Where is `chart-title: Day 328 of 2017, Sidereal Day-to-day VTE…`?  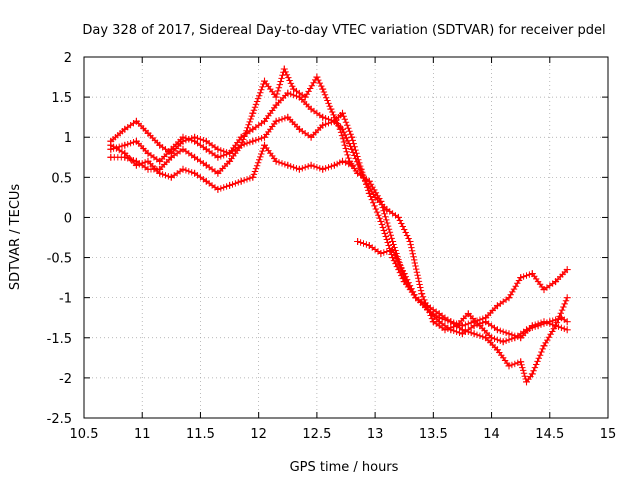 chart-title: Day 328 of 2017, Sidereal Day-to-day VTE… is located at coordinates (343, 30).